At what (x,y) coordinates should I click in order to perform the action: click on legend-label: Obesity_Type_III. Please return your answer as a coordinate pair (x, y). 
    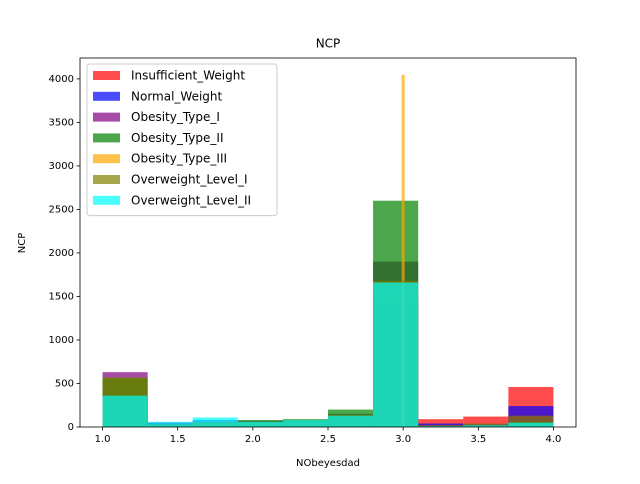
    Looking at the image, I should click on (179, 159).